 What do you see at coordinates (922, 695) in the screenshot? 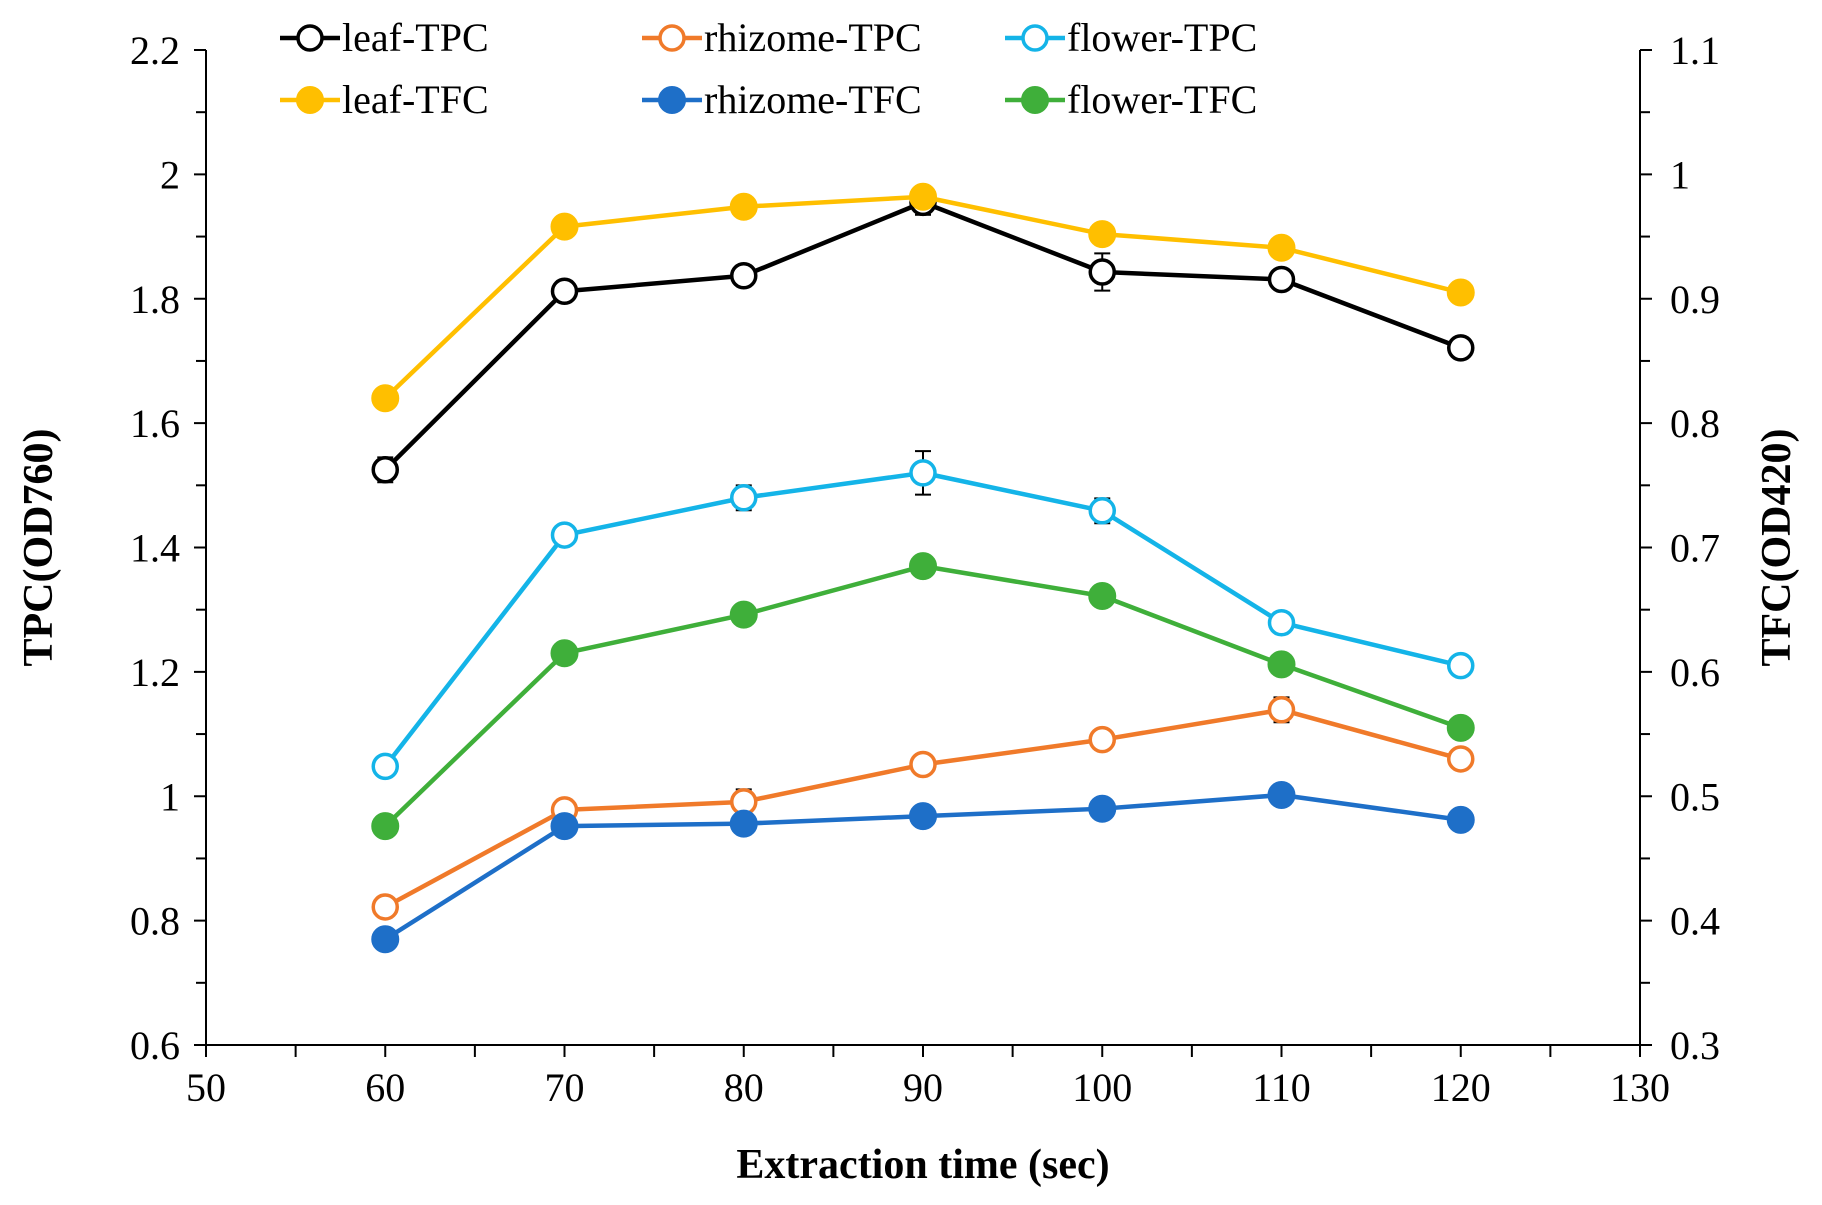
I see `flower-tfc-line` at bounding box center [922, 695].